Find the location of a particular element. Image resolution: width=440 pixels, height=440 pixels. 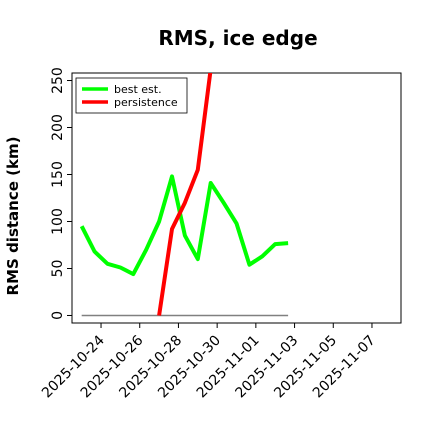

legend: best est. persistence is located at coordinates (131, 95).